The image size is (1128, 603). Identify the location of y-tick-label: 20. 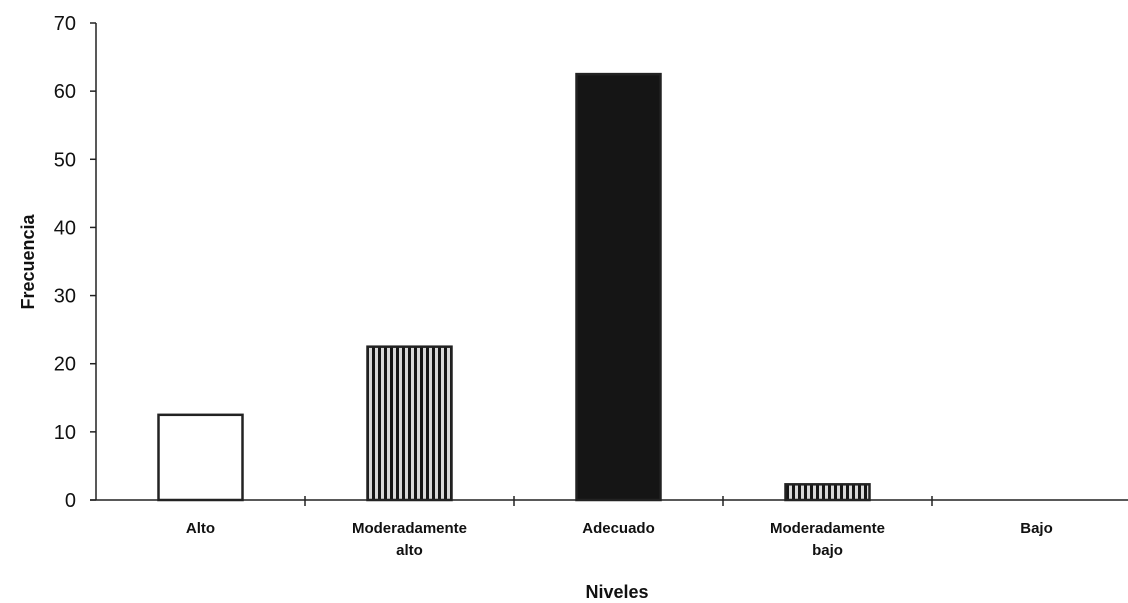
(65, 365).